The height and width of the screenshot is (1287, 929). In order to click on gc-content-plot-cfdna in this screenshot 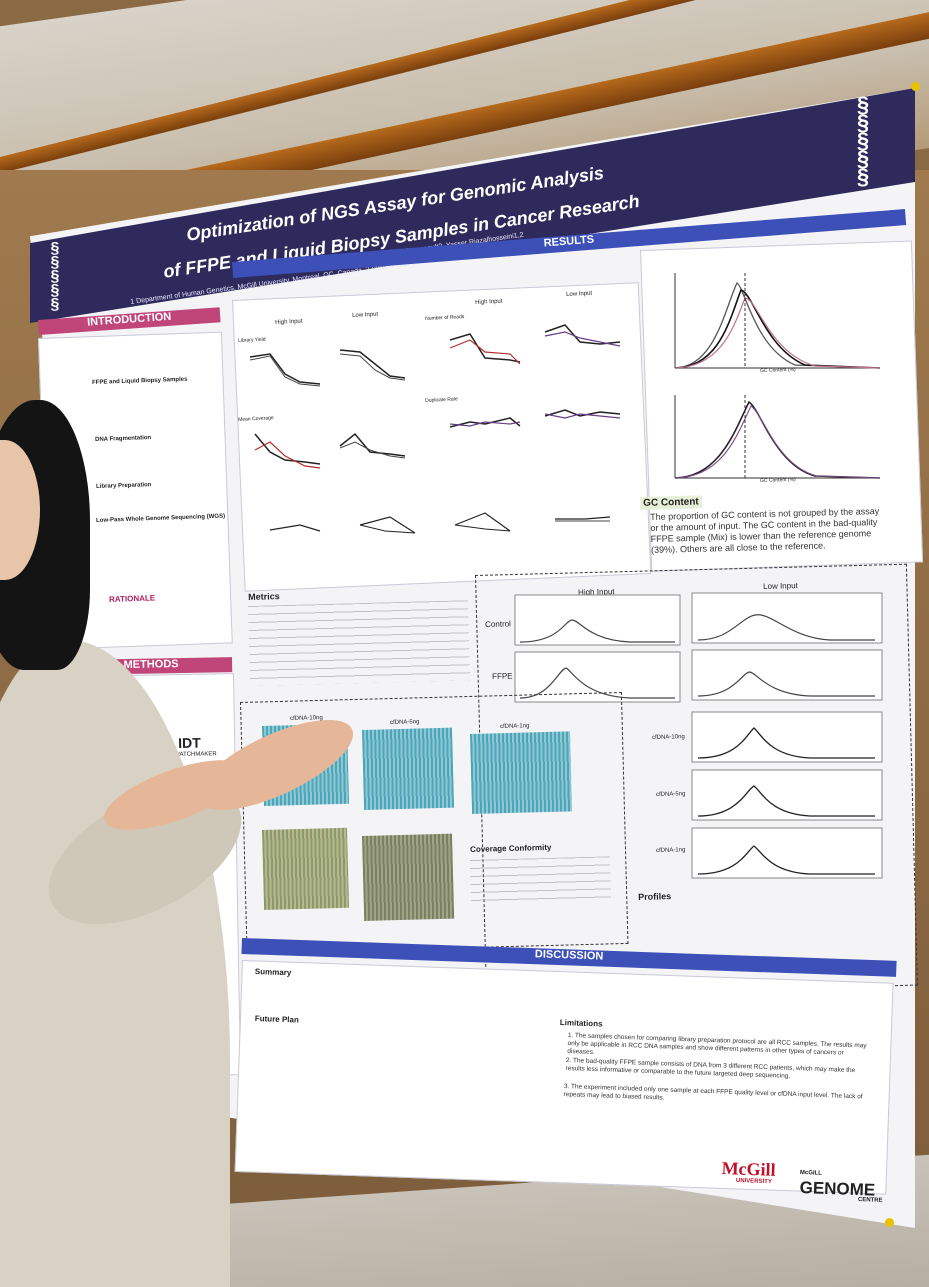, I will do `click(777, 437)`.